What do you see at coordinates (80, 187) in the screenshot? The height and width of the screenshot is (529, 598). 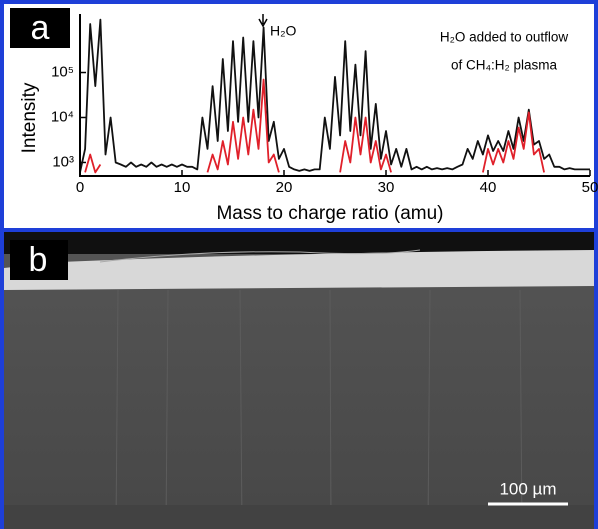 I see `x-tick-label: 0` at bounding box center [80, 187].